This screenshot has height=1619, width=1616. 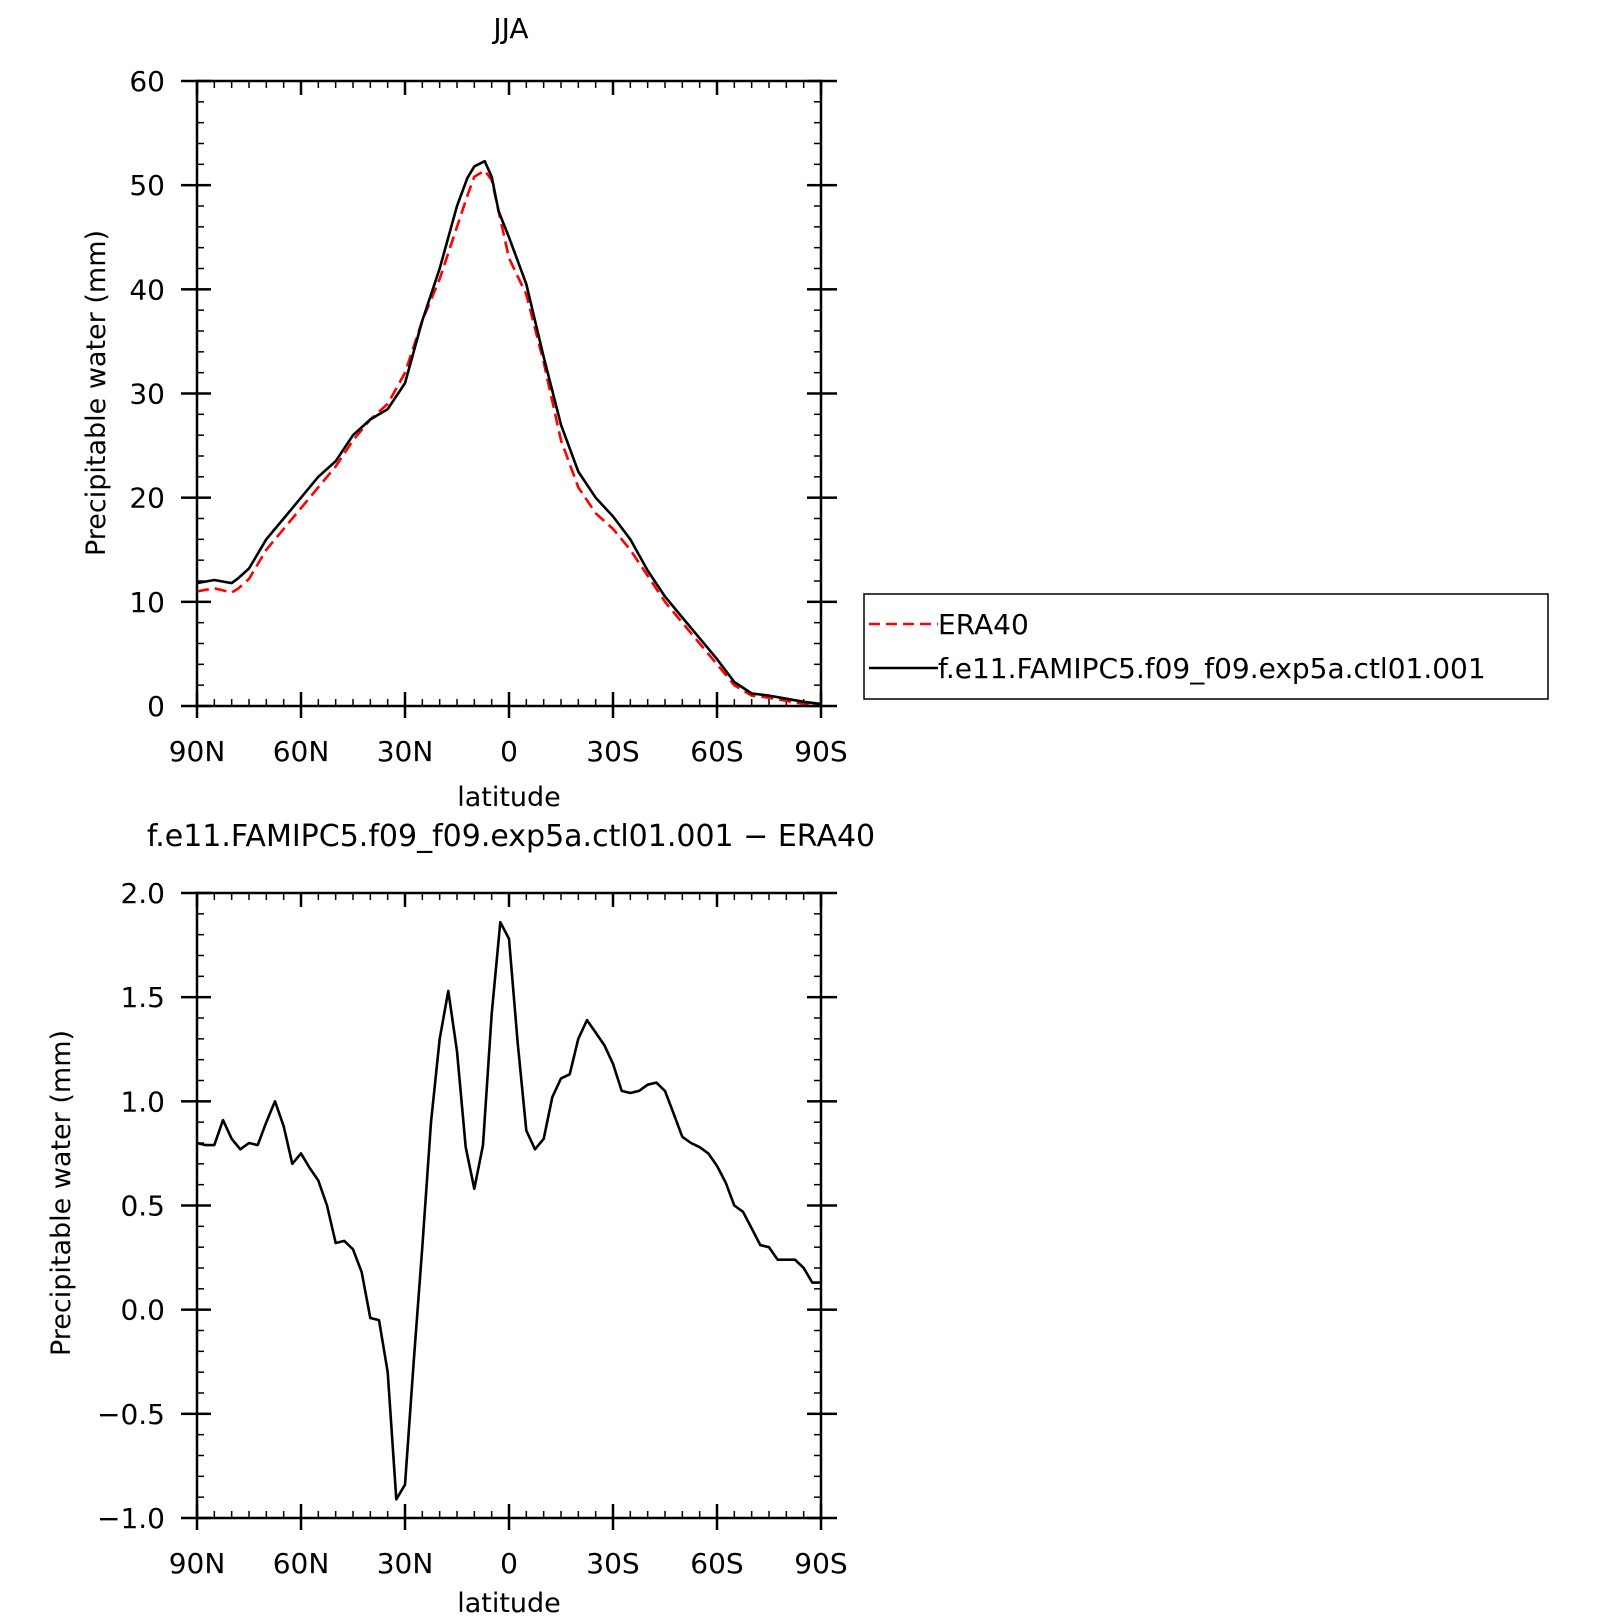 What do you see at coordinates (405, 1563) in the screenshot?
I see `bottom-x-tick-label: 30N` at bounding box center [405, 1563].